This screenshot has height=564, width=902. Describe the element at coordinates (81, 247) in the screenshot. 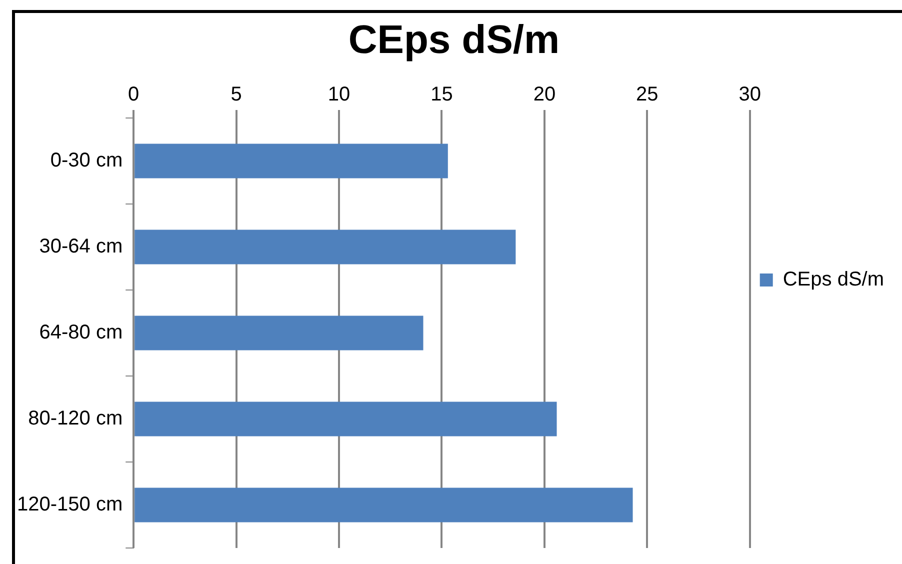

I see `y-tick-label: 30-64 cm` at that location.